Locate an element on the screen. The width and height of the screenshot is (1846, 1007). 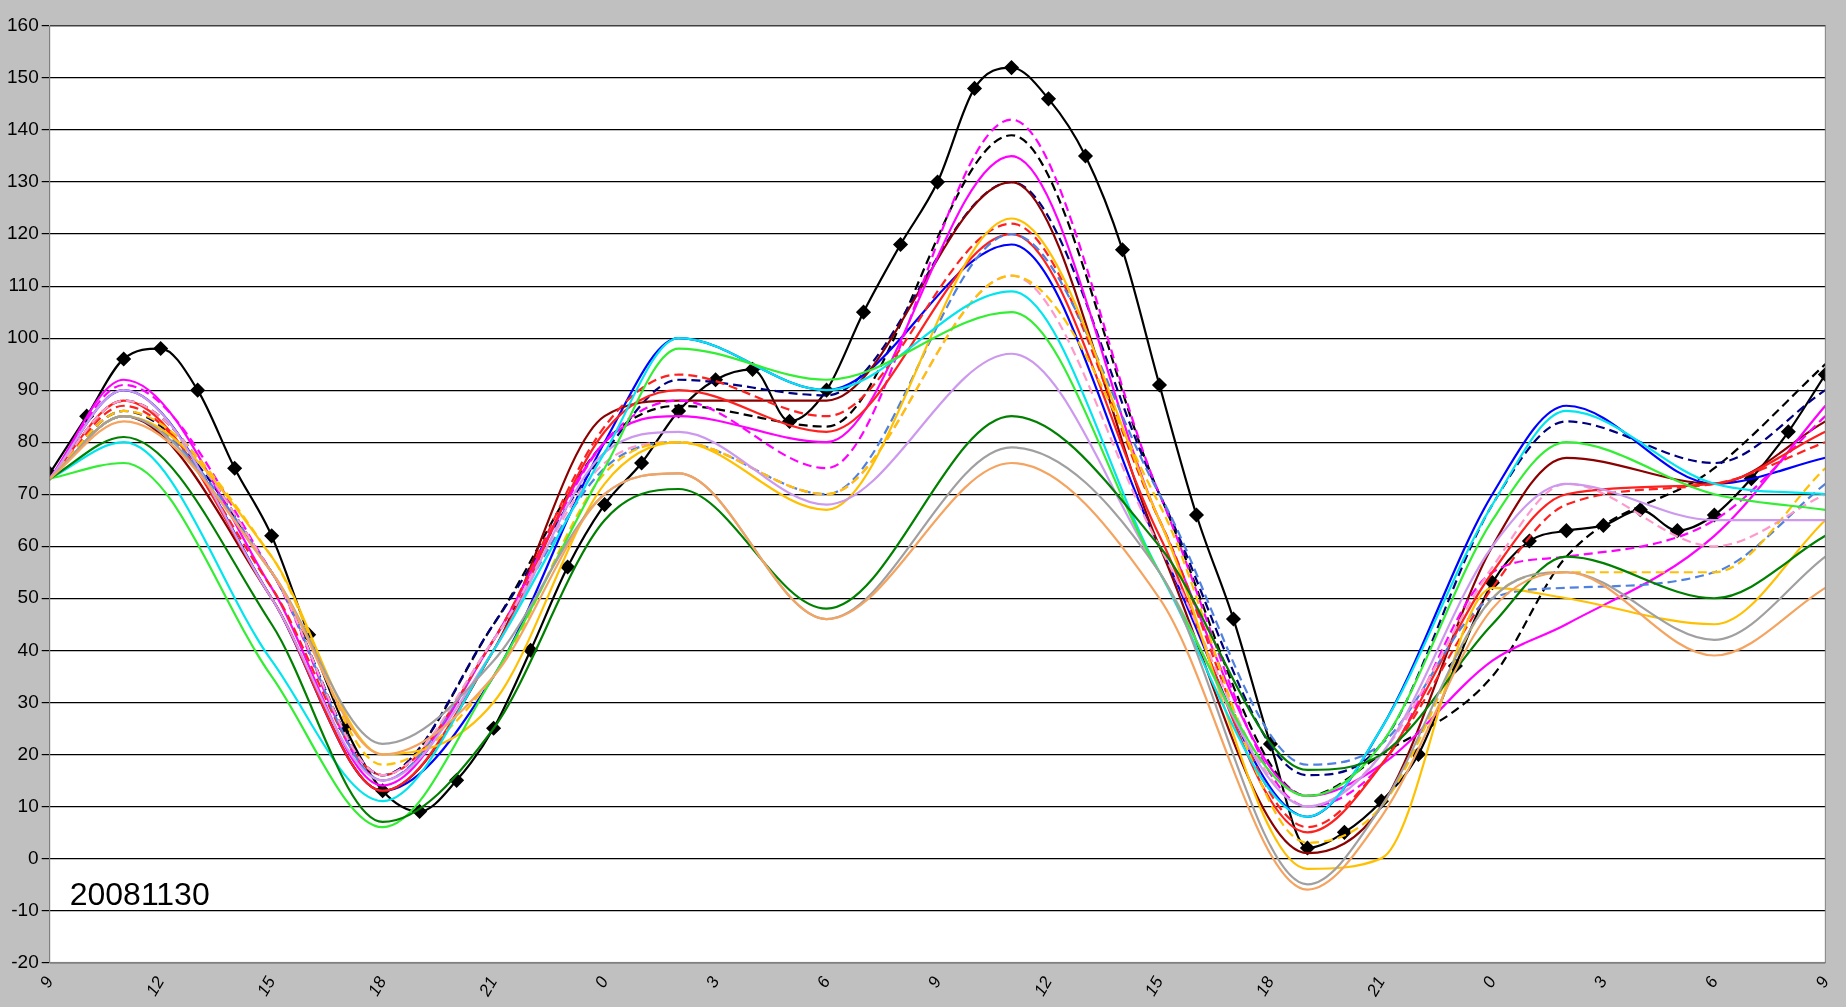
y-tick-label: -20 is located at coordinates (25, 961).